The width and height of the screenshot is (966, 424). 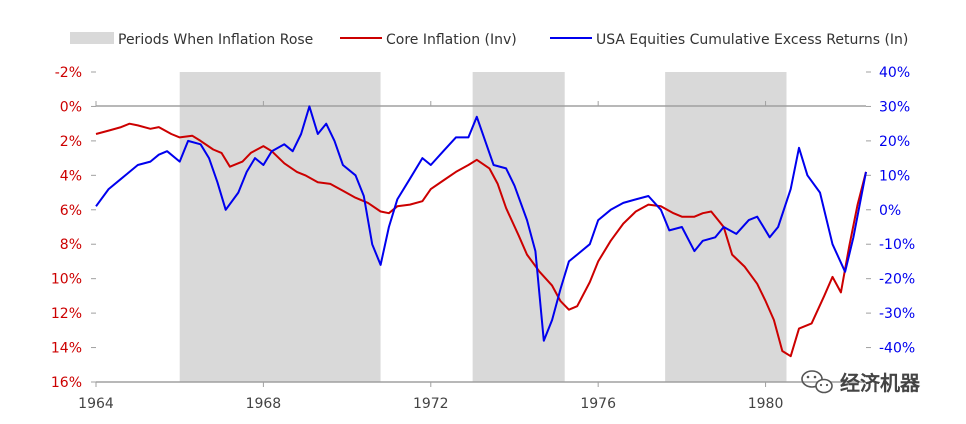 I want to click on left-tick-label: 16%, so click(x=66, y=383).